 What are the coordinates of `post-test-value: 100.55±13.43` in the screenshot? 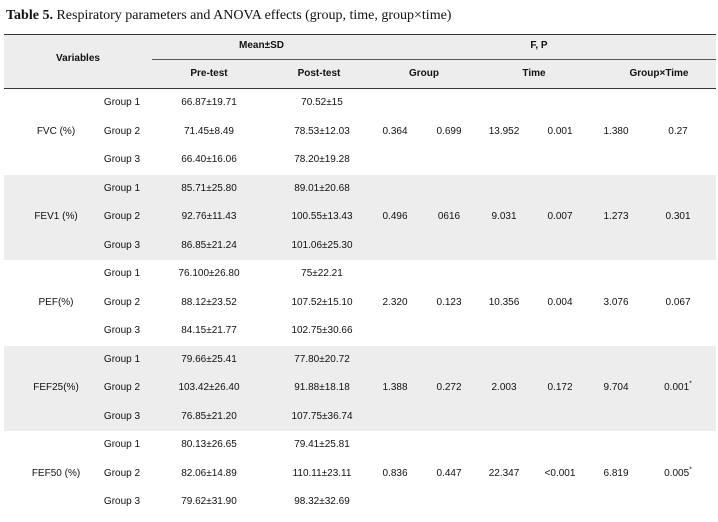 It's located at (322, 217).